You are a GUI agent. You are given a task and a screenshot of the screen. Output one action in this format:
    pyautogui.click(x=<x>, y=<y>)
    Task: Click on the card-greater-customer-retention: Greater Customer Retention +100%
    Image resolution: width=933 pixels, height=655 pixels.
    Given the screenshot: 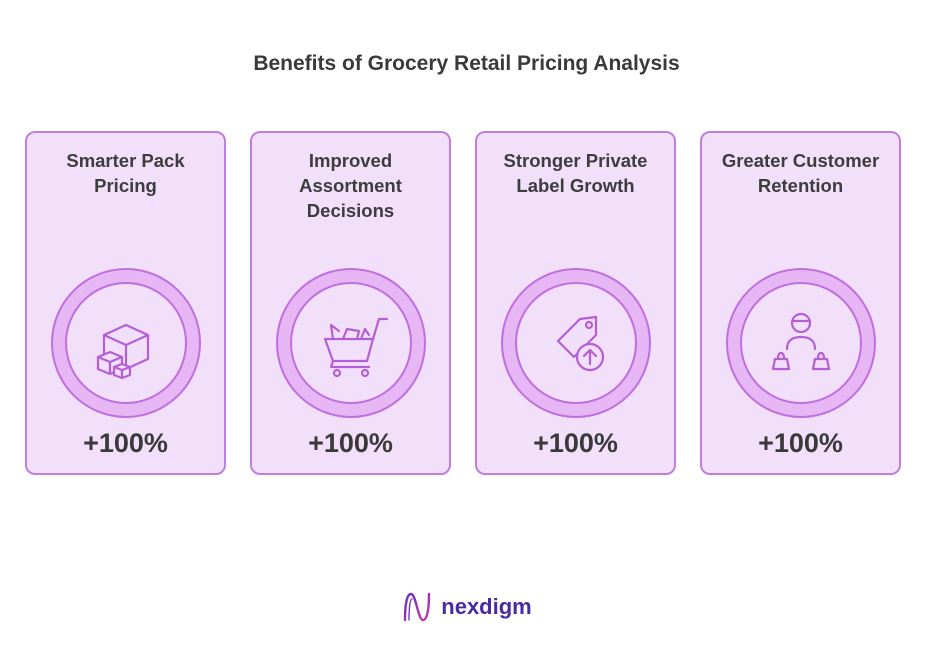 What is the action you would take?
    pyautogui.click(x=800, y=303)
    